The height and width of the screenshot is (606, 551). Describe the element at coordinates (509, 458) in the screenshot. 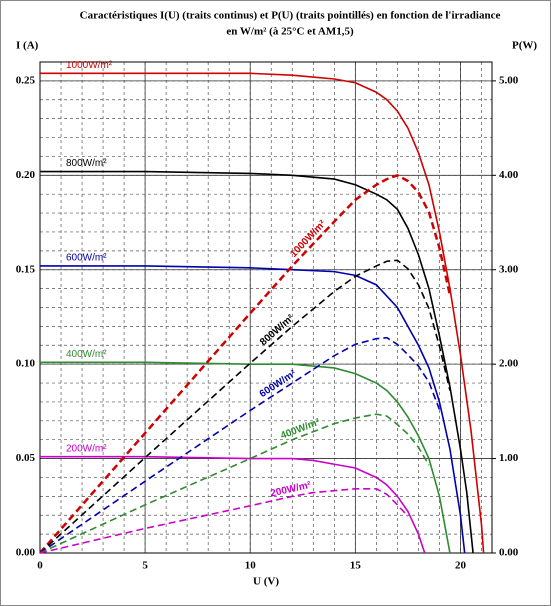

I see `y2-tick-label: 1.00` at that location.